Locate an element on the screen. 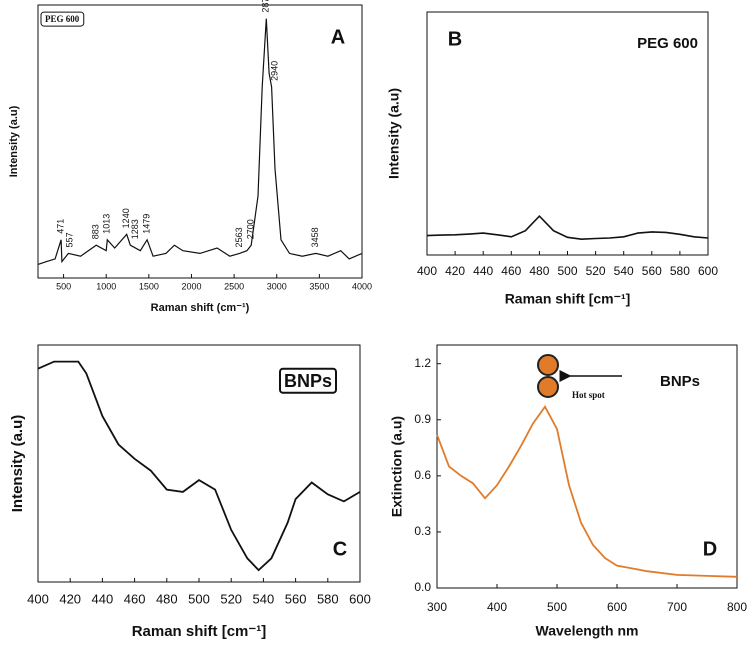 The image size is (750, 647). x-tick-label: 2000 is located at coordinates (191, 286).